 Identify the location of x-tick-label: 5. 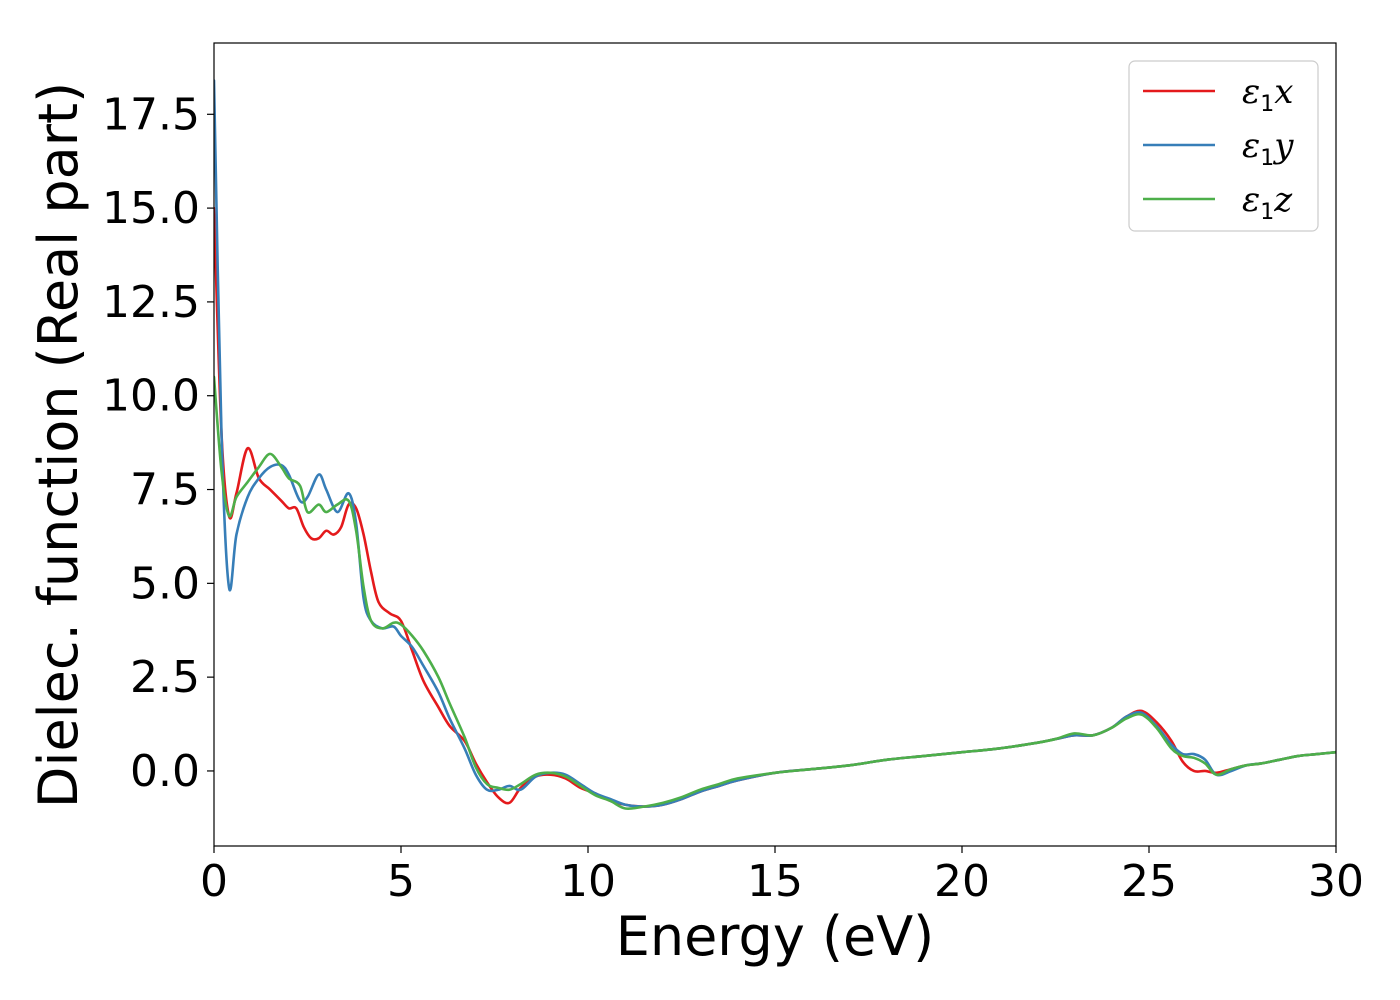
(401, 881).